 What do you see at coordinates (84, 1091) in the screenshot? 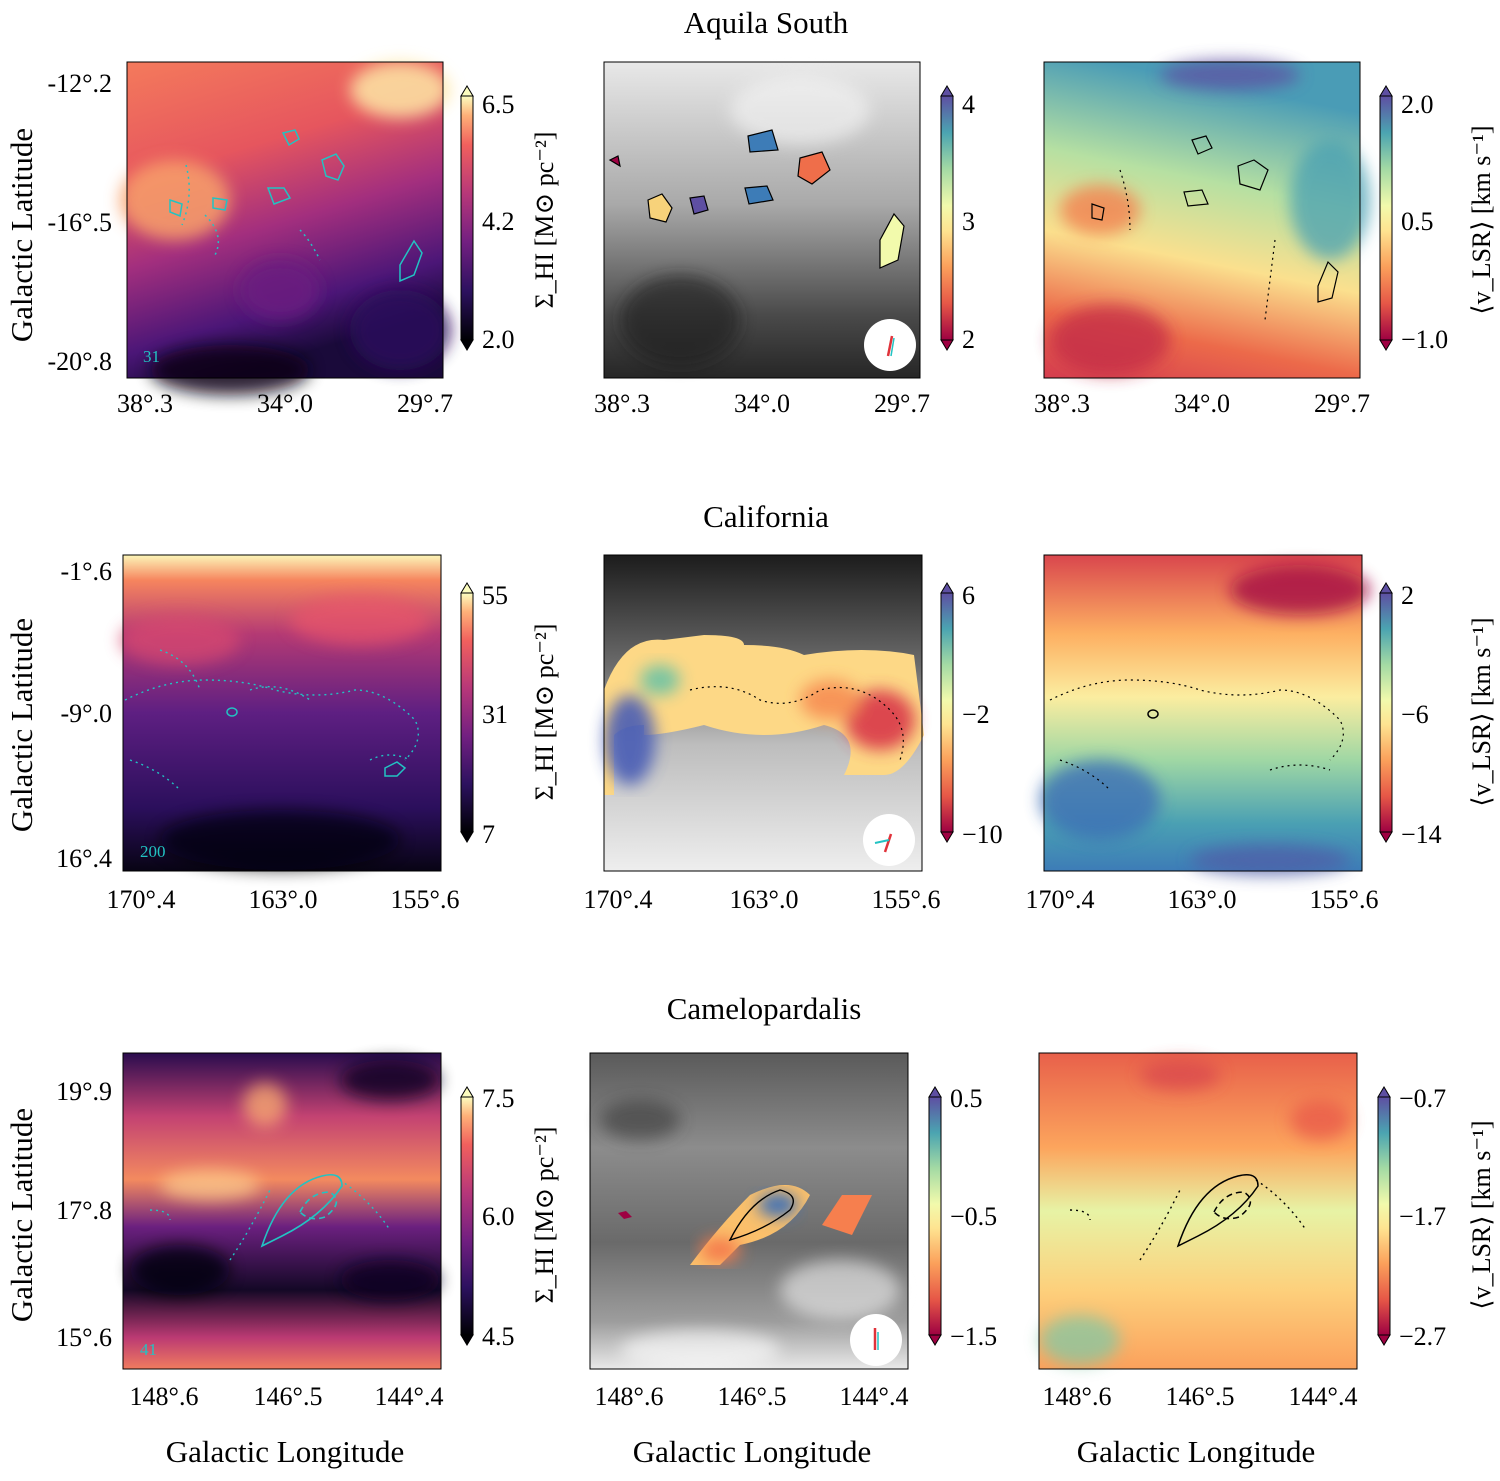
I see `camelopardalis-ytick-1: 19°.9` at bounding box center [84, 1091].